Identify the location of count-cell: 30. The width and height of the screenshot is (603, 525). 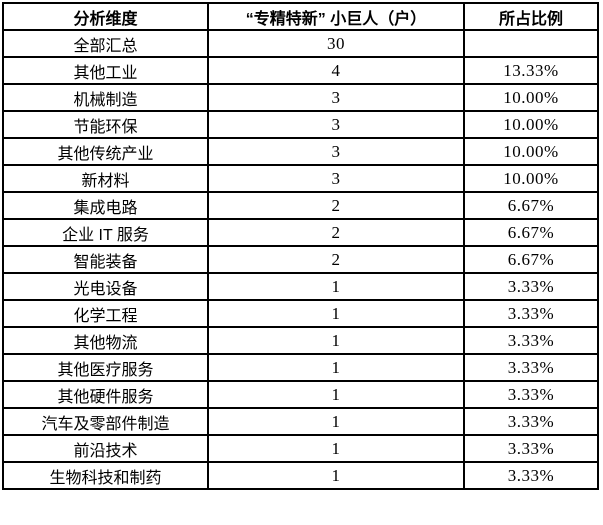
(336, 43).